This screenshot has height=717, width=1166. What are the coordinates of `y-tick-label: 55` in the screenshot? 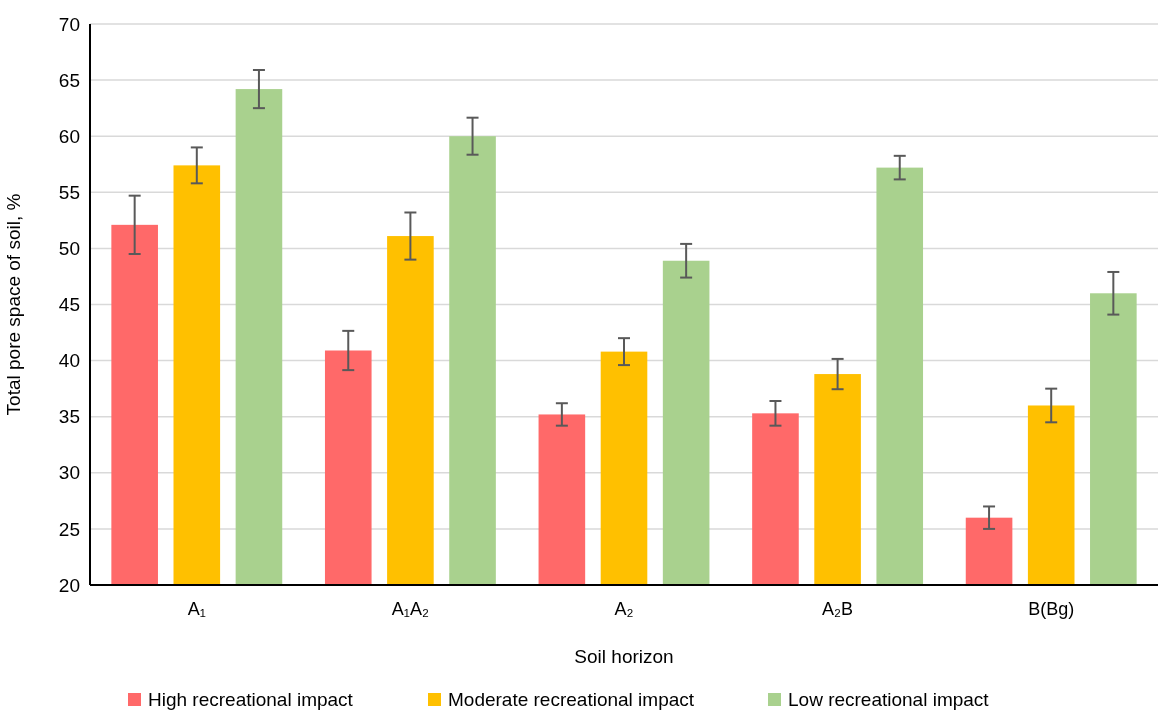 It's located at (69, 192).